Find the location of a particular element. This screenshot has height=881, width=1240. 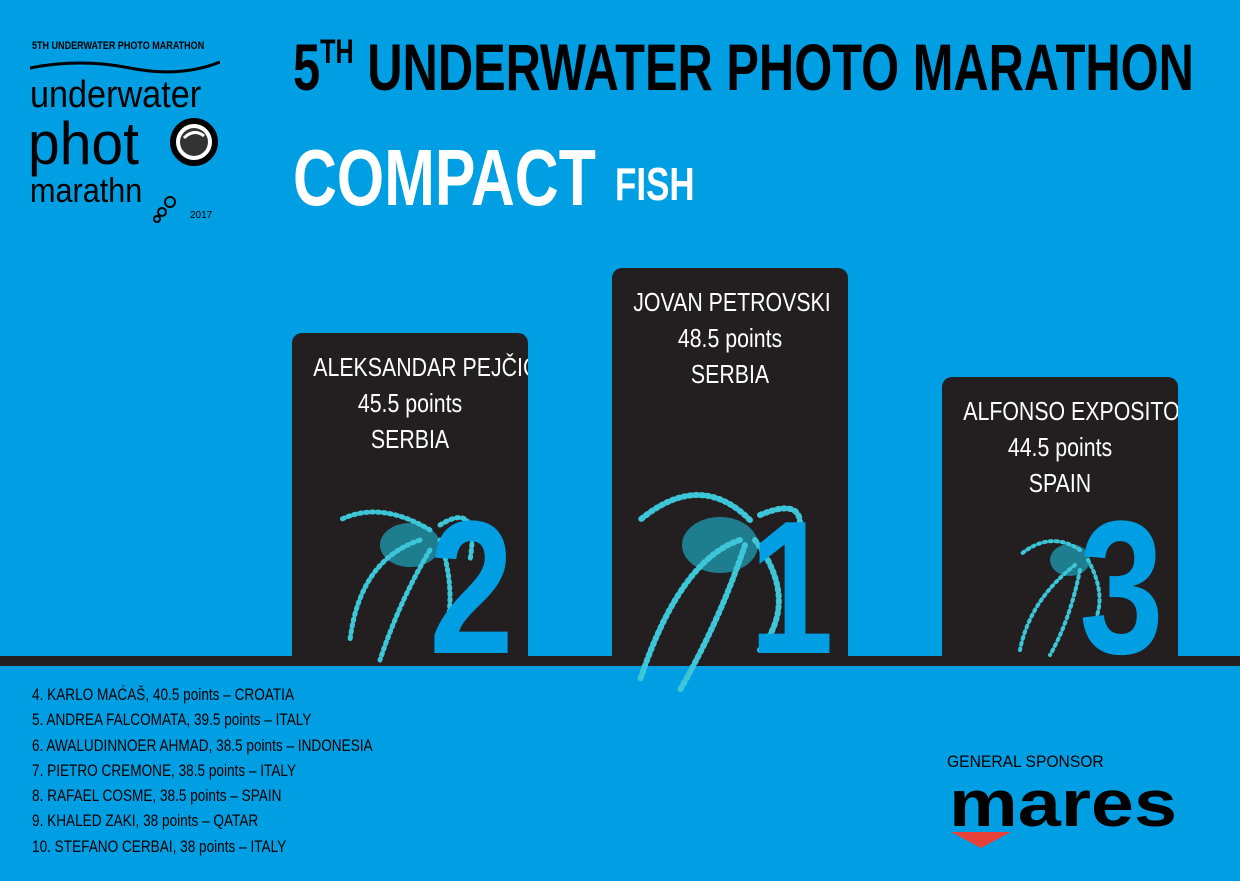

mares-logo-text: mares is located at coordinates (1063, 809).